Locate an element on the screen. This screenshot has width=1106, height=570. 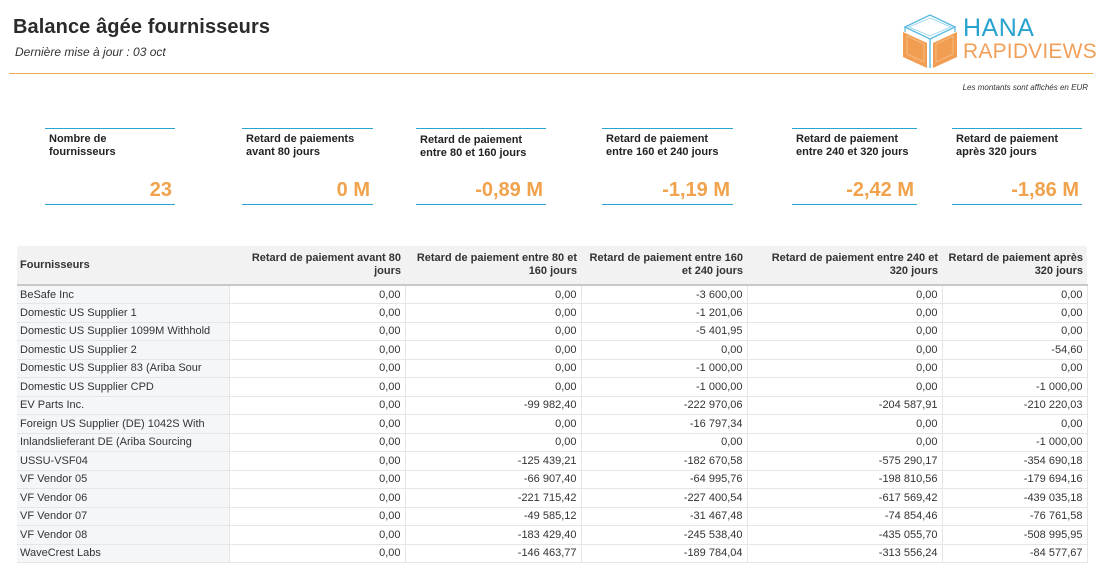
logo-text-hana: HANA is located at coordinates (999, 28).